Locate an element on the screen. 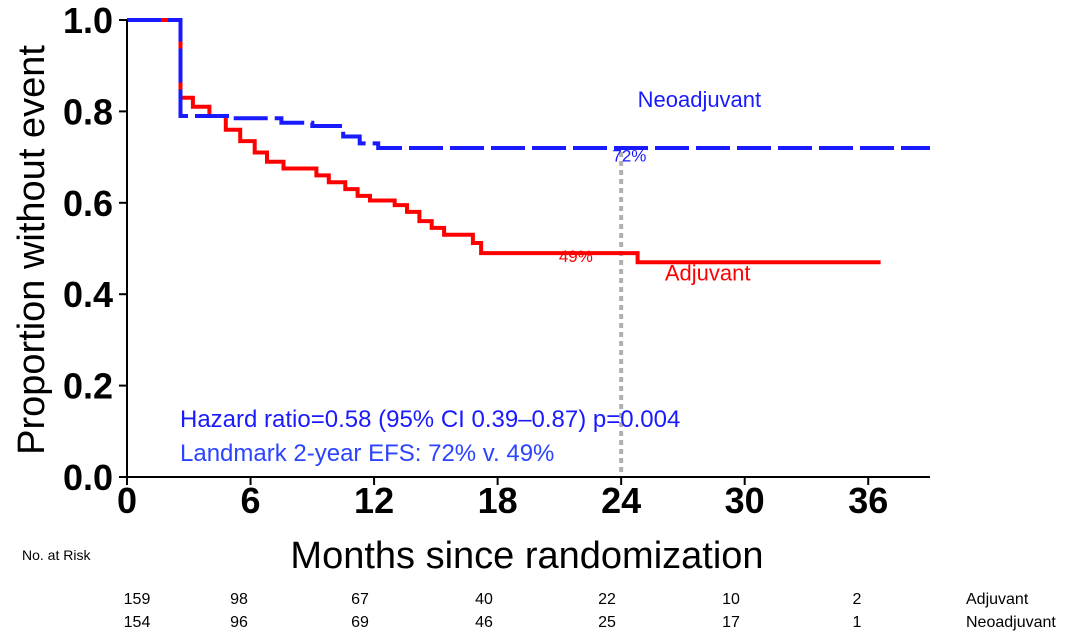 The height and width of the screenshot is (636, 1080). x-tick-label: 12 is located at coordinates (374, 500).